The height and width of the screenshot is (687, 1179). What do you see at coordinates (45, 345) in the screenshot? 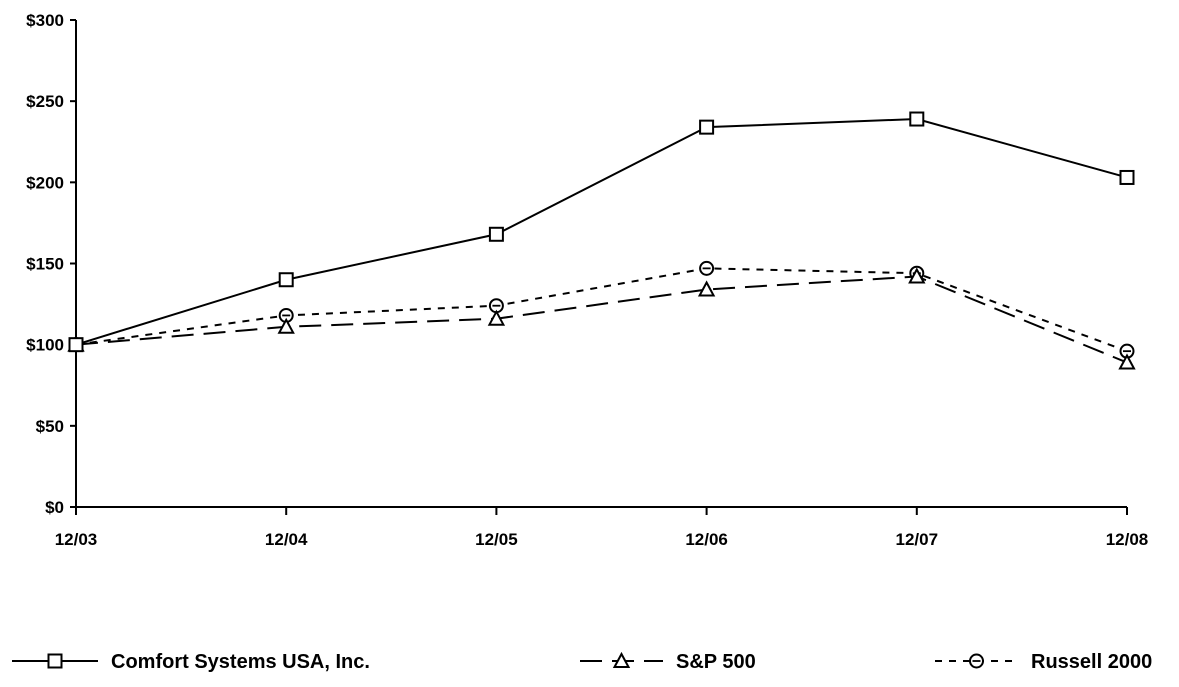
I see `y-tick-label: $100` at bounding box center [45, 345].